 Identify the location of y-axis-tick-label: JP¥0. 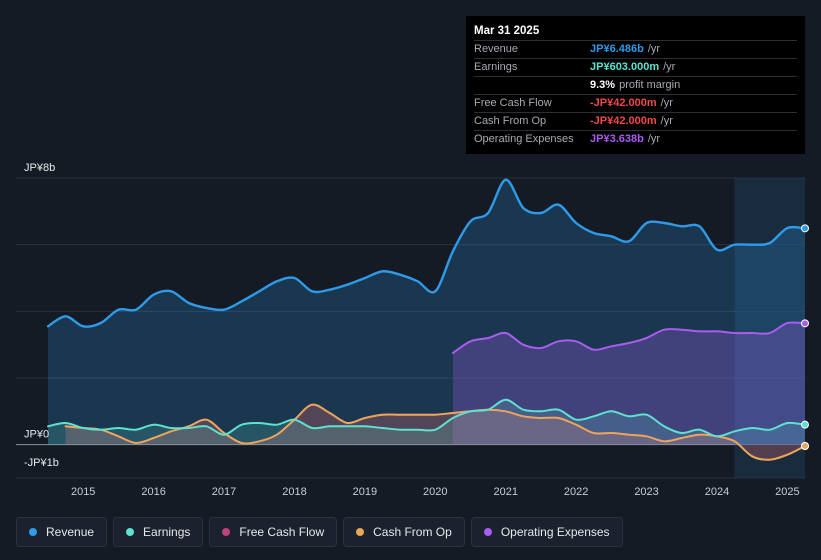
(36, 435).